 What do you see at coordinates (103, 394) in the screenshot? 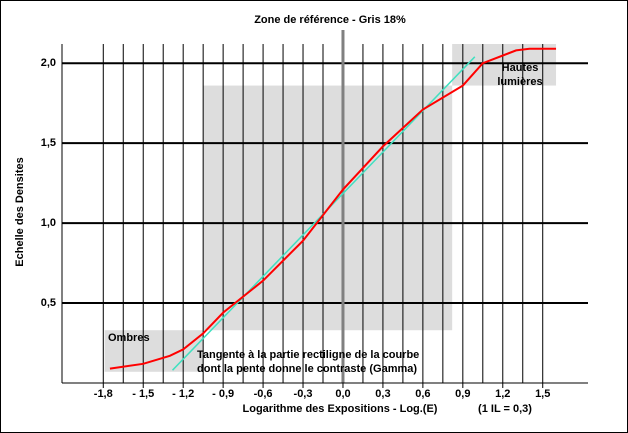
I see `x-tick-label: -1,8` at bounding box center [103, 394].